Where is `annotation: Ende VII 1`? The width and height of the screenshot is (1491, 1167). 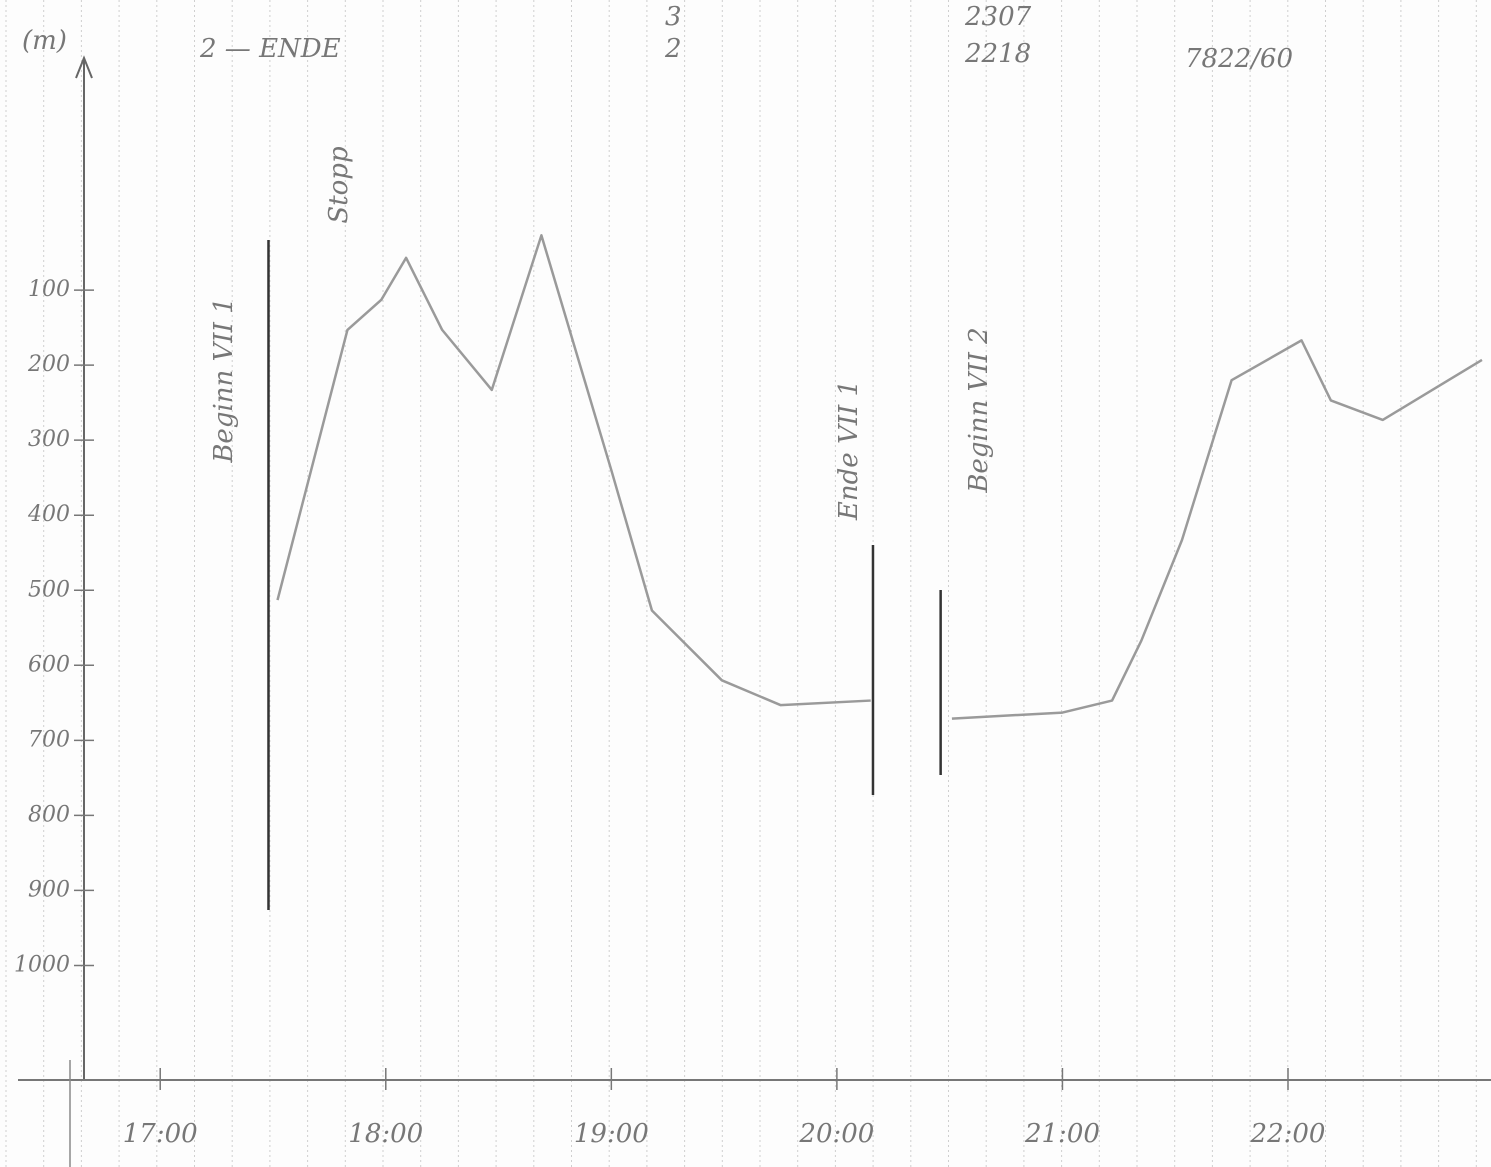
annotation: Ende VII 1 is located at coordinates (849, 450).